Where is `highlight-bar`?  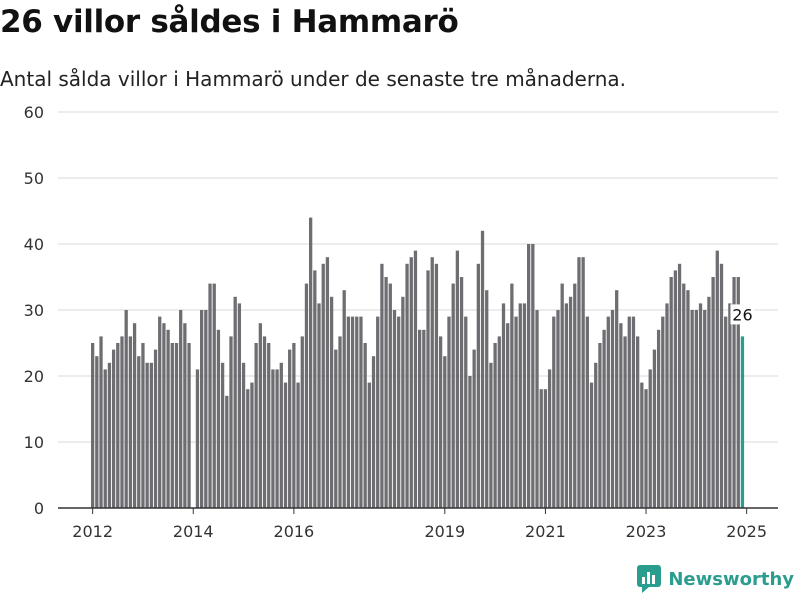 highlight-bar is located at coordinates (742, 422).